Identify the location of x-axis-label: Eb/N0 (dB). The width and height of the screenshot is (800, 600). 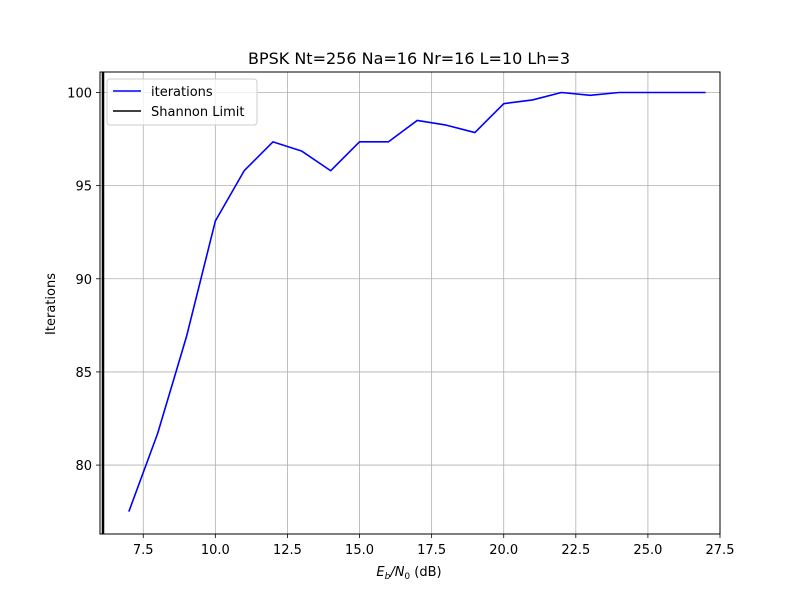
(408, 573).